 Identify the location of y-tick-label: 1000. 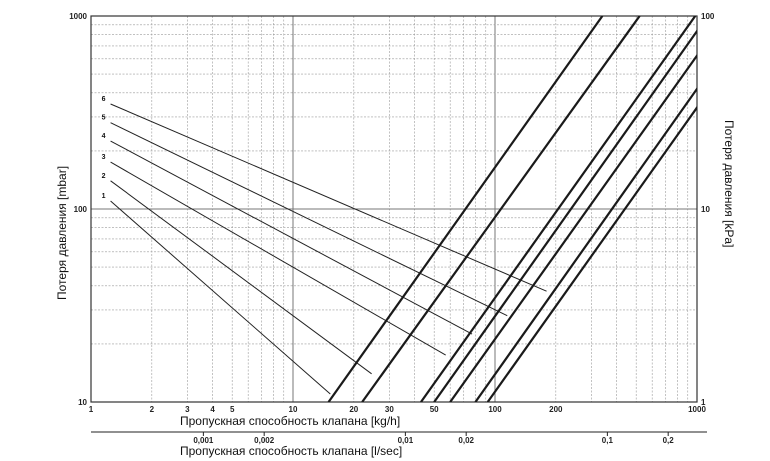
(78, 16).